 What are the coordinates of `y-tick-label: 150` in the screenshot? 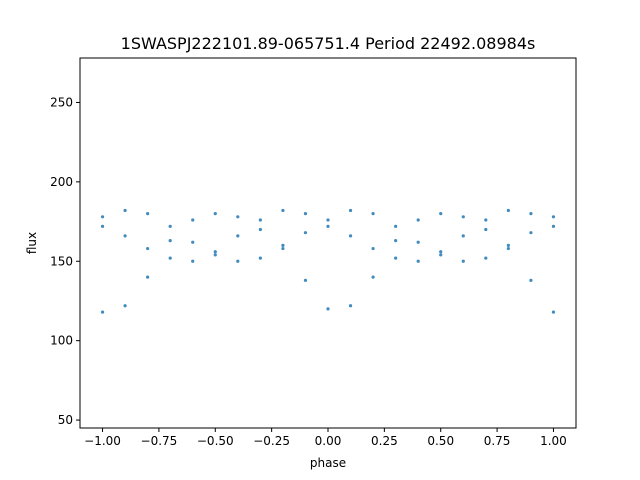 It's located at (61, 261).